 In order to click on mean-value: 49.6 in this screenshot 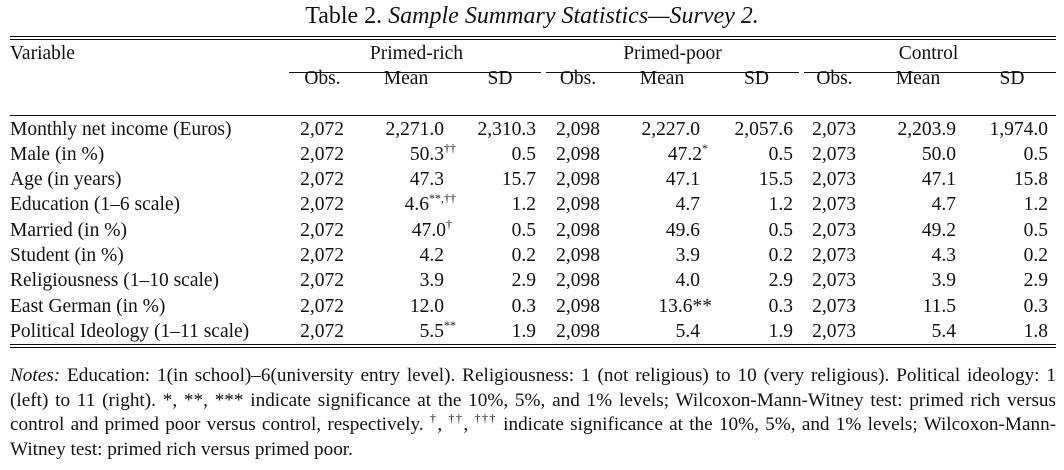, I will do `click(682, 230)`.